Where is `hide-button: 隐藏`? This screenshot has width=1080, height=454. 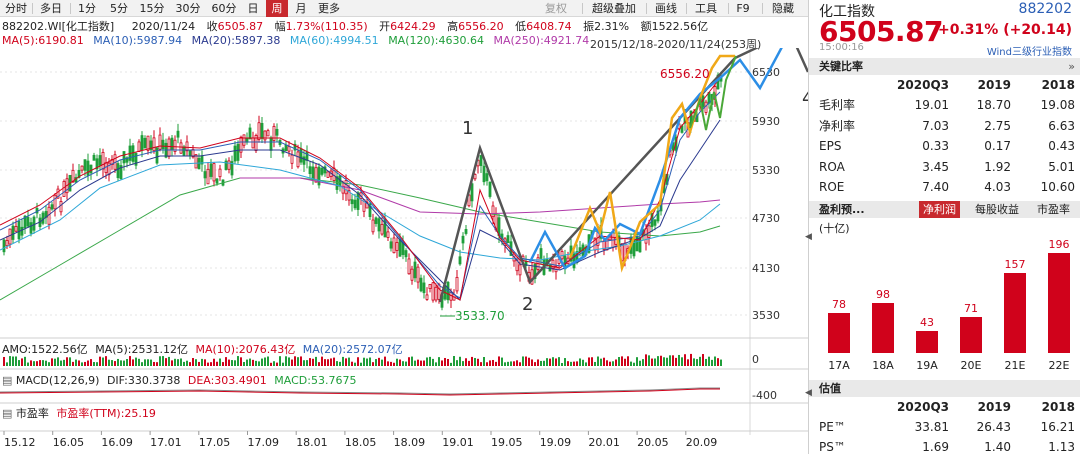 hide-button: 隐藏 is located at coordinates (783, 8).